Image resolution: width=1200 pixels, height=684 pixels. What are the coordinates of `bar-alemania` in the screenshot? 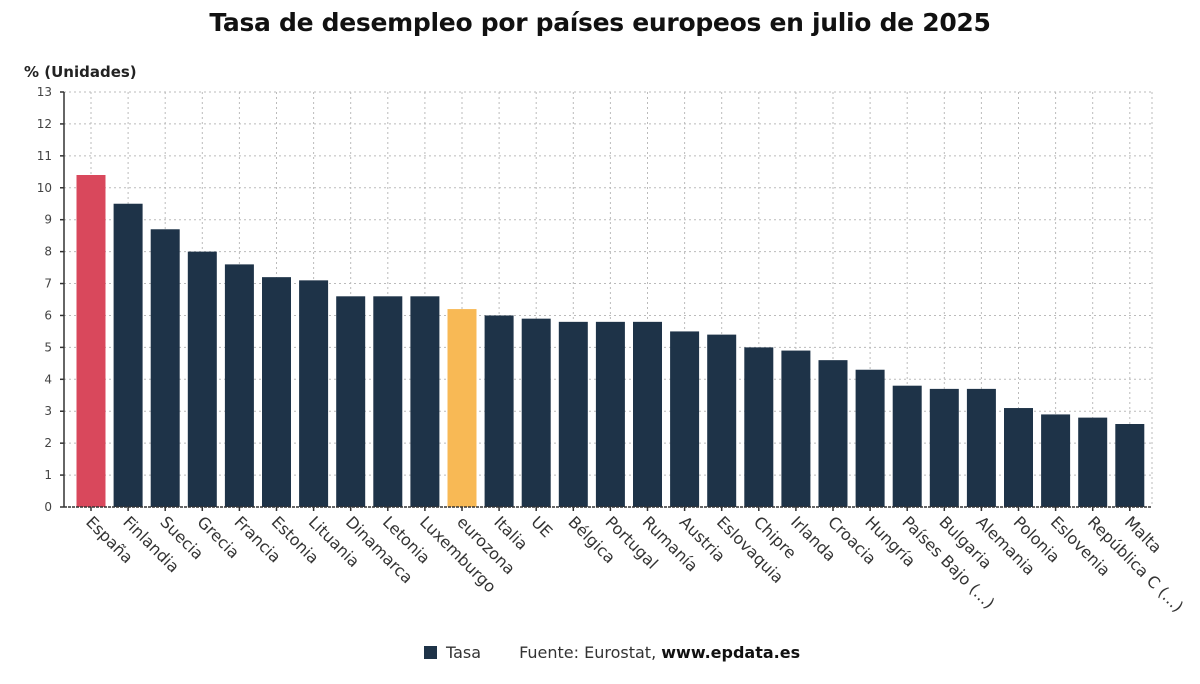 It's located at (981, 447).